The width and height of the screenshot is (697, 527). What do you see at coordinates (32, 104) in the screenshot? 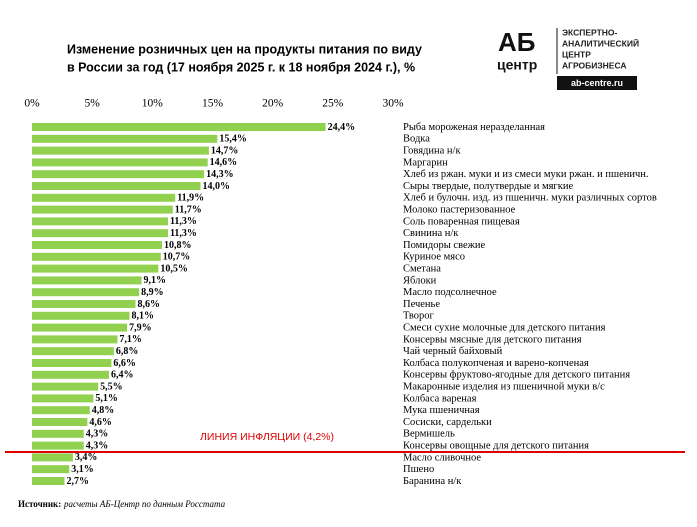
I see `x-tick-label: 0%` at bounding box center [32, 104].